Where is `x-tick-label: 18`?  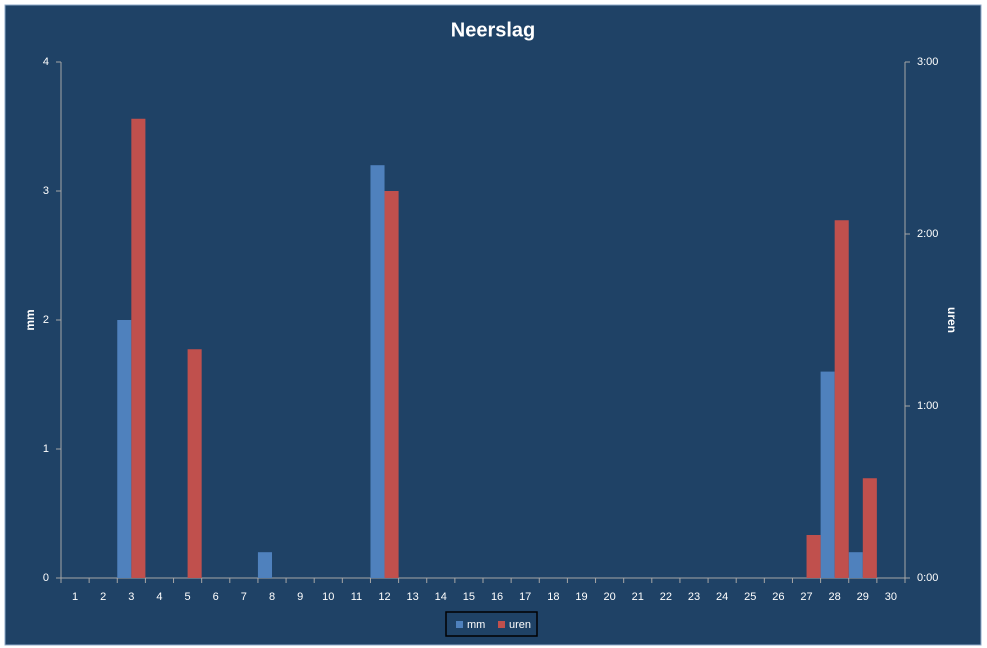 x-tick-label: 18 is located at coordinates (553, 597).